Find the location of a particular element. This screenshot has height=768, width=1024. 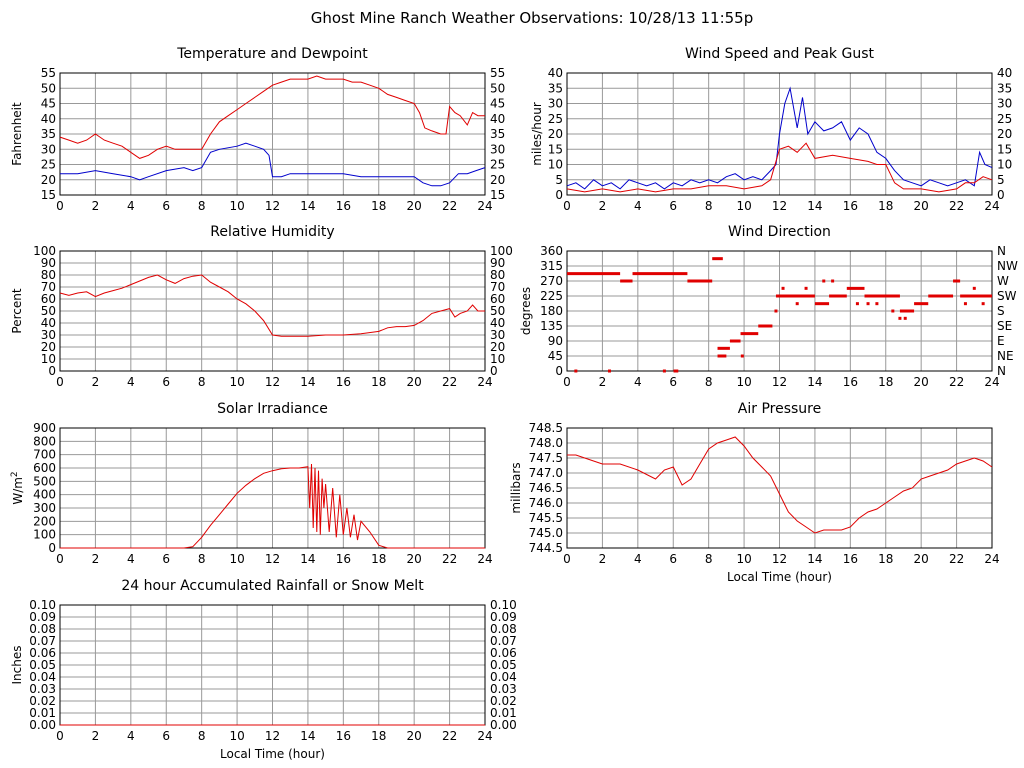

rain-ytick-label: 0.07 is located at coordinates (42, 641).